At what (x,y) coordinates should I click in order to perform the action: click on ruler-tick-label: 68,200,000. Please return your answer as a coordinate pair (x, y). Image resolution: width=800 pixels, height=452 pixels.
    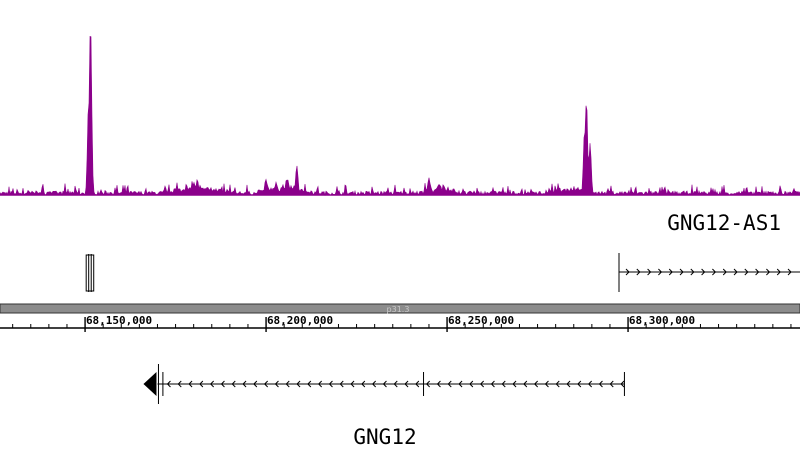
    Looking at the image, I should click on (300, 320).